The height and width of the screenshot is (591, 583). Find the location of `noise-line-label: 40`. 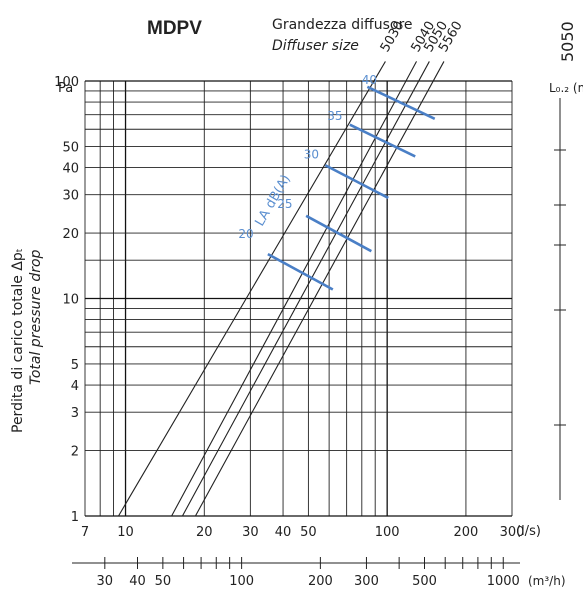

noise-line-label: 40 is located at coordinates (369, 80).